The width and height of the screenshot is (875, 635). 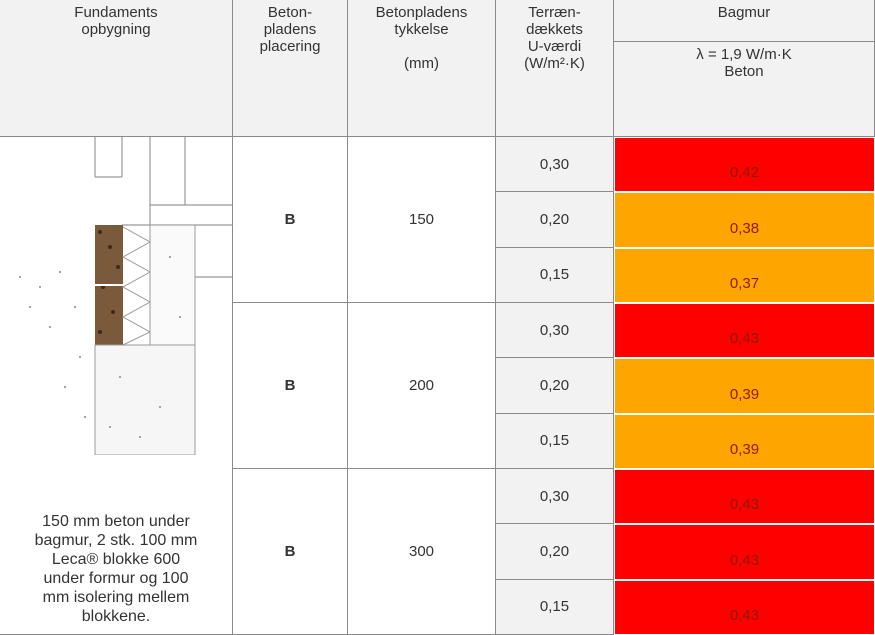 I want to click on header-cell: Betonpladens tykkelse (mm), so click(x=422, y=68).